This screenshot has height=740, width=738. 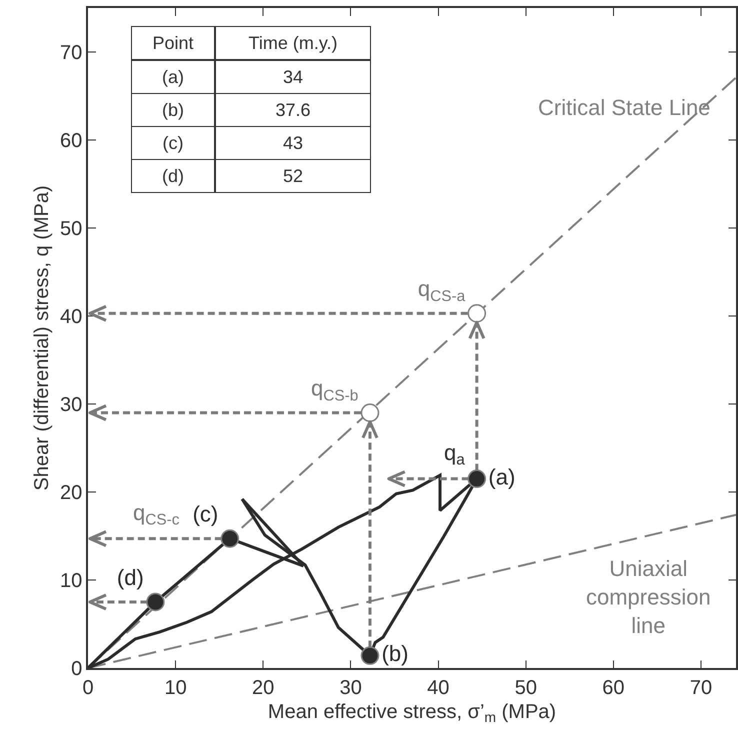 I want to click on x-tick-label: 10, so click(x=175, y=687).